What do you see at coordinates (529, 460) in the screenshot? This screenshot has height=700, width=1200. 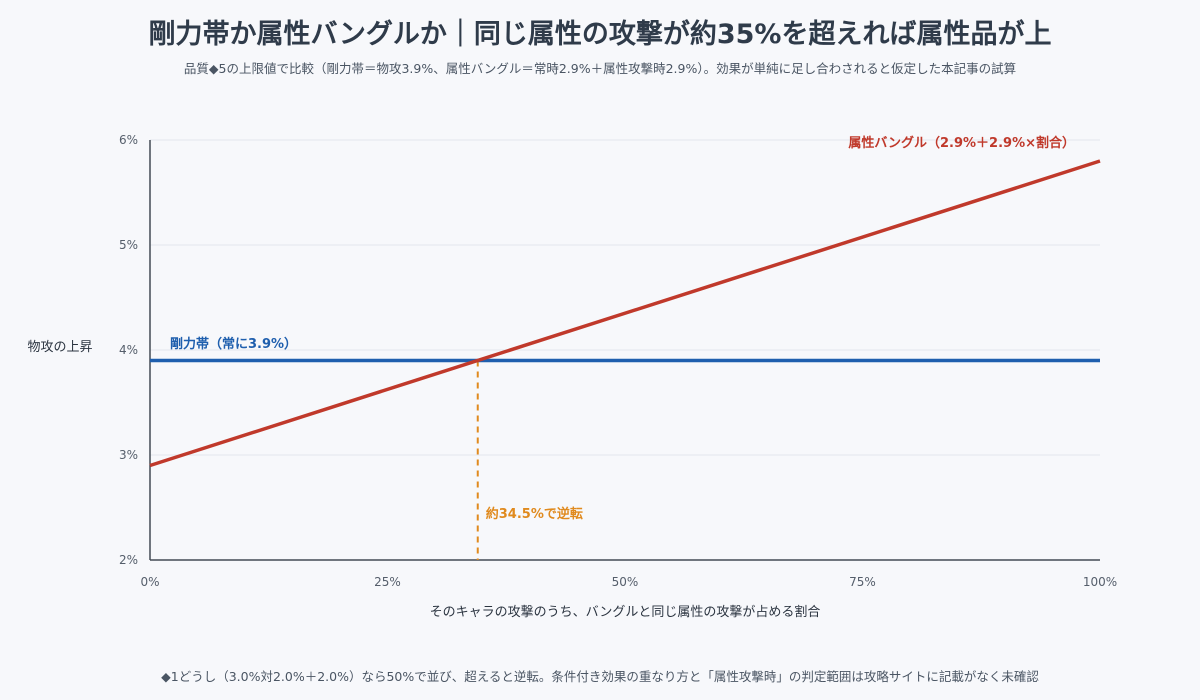 I see `crossover-marker: 約34.5%で逆転` at bounding box center [529, 460].